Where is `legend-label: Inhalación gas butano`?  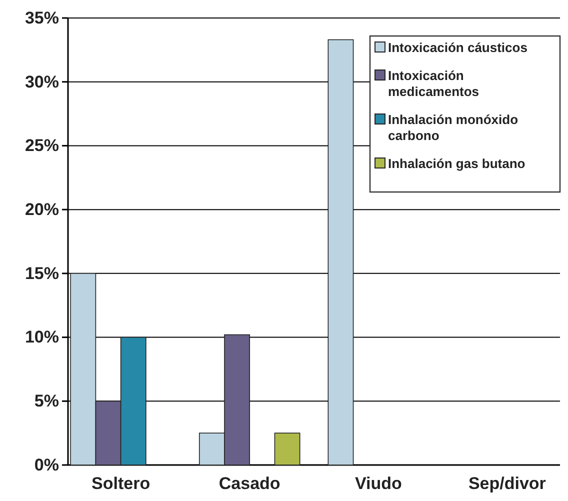
legend-label: Inhalación gas butano is located at coordinates (457, 163).